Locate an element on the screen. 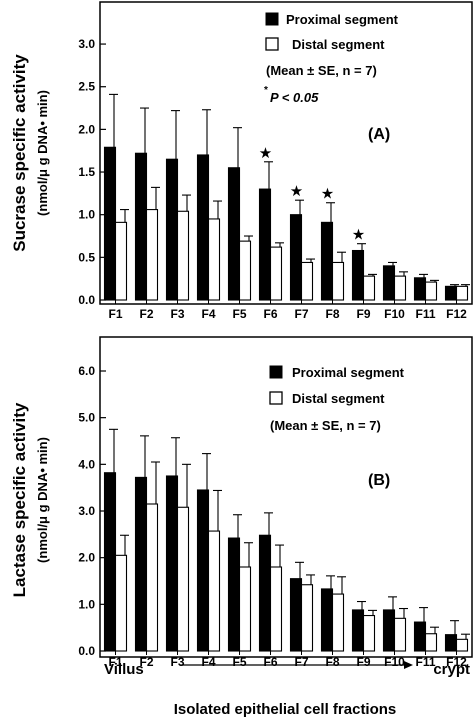 The height and width of the screenshot is (722, 474). x-tick-label-b-F9: F9 is located at coordinates (363, 662).